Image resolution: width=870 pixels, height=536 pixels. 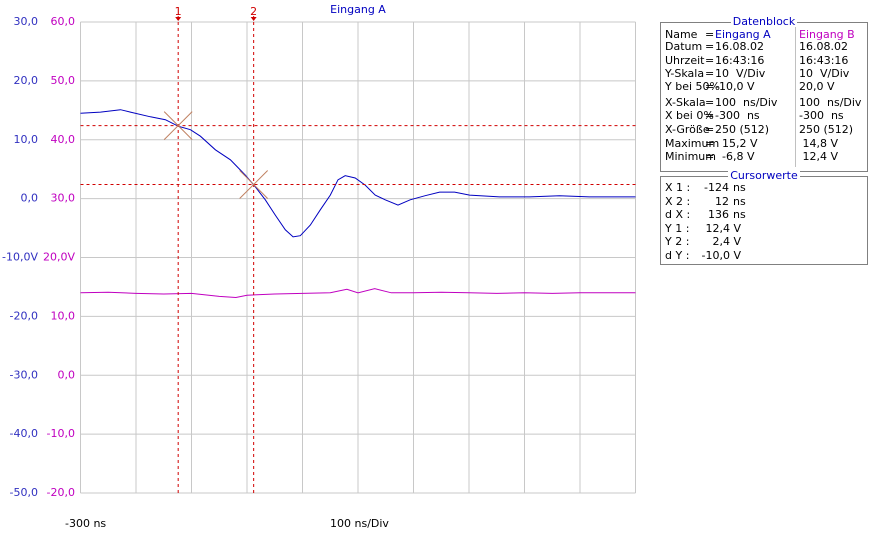 What do you see at coordinates (685, 60) in the screenshot?
I see `cell: Uhrzeit` at bounding box center [685, 60].